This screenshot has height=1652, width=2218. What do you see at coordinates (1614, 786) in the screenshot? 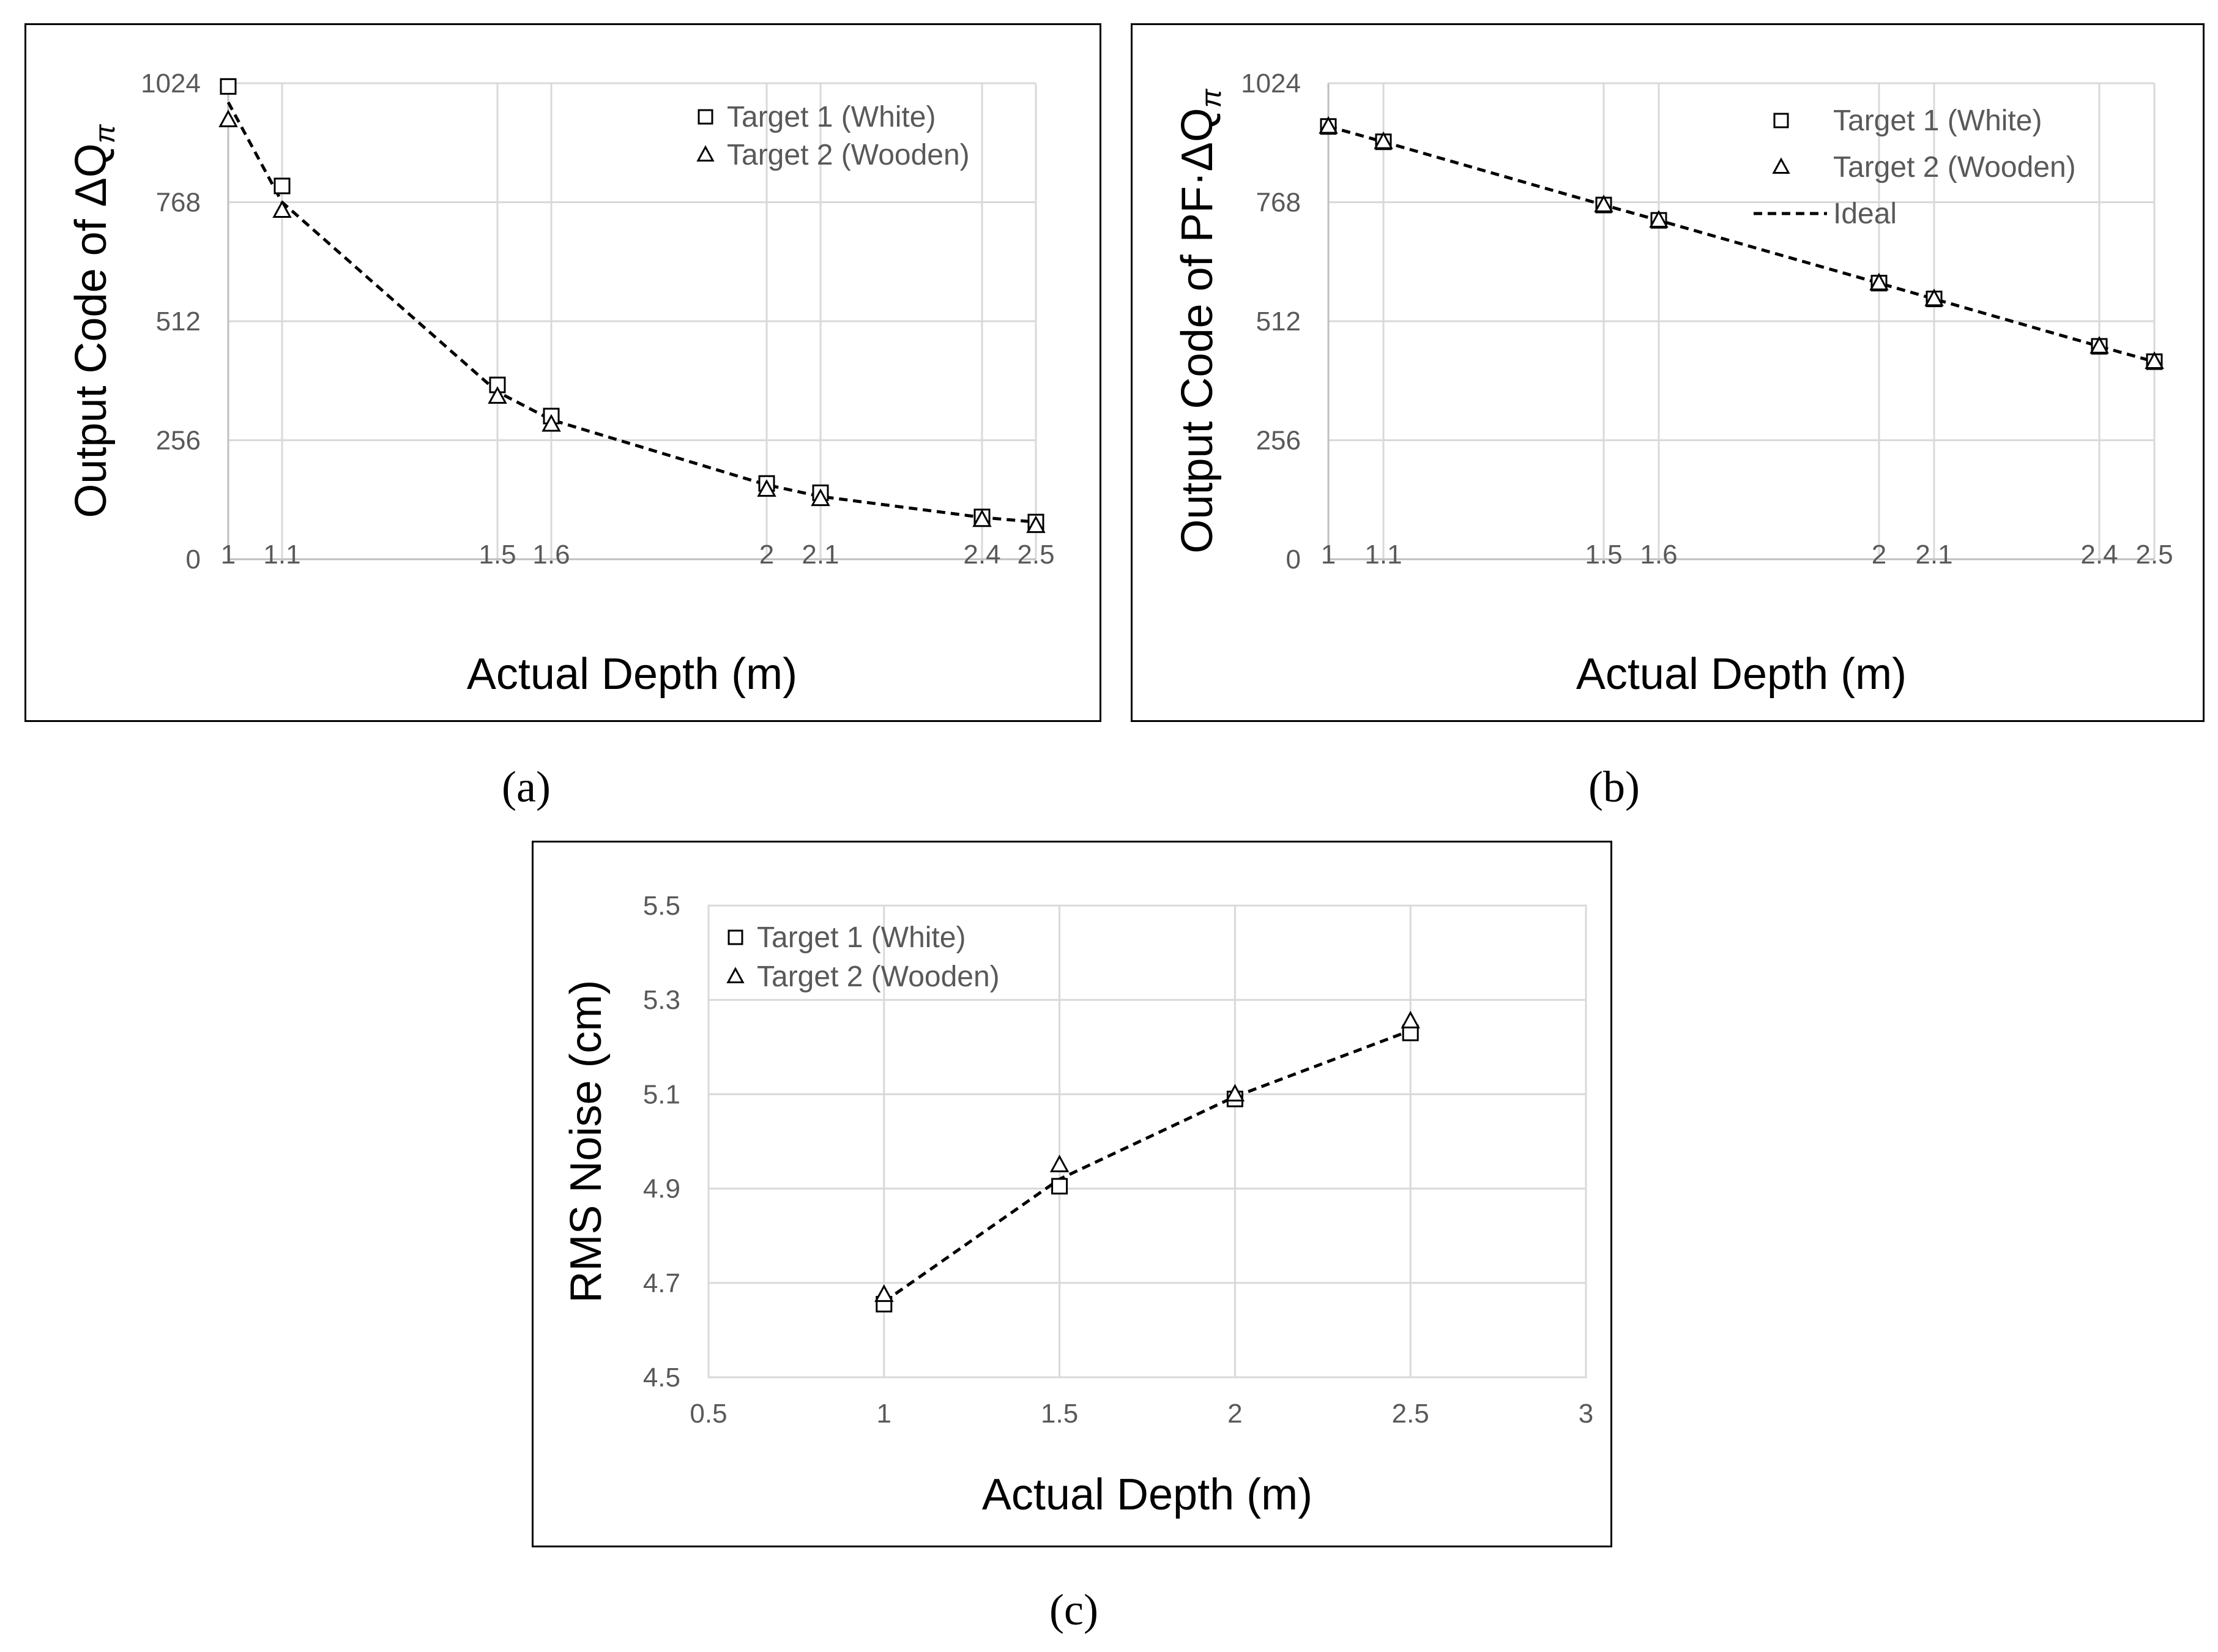
I see `caption-b: (b)` at bounding box center [1614, 786].